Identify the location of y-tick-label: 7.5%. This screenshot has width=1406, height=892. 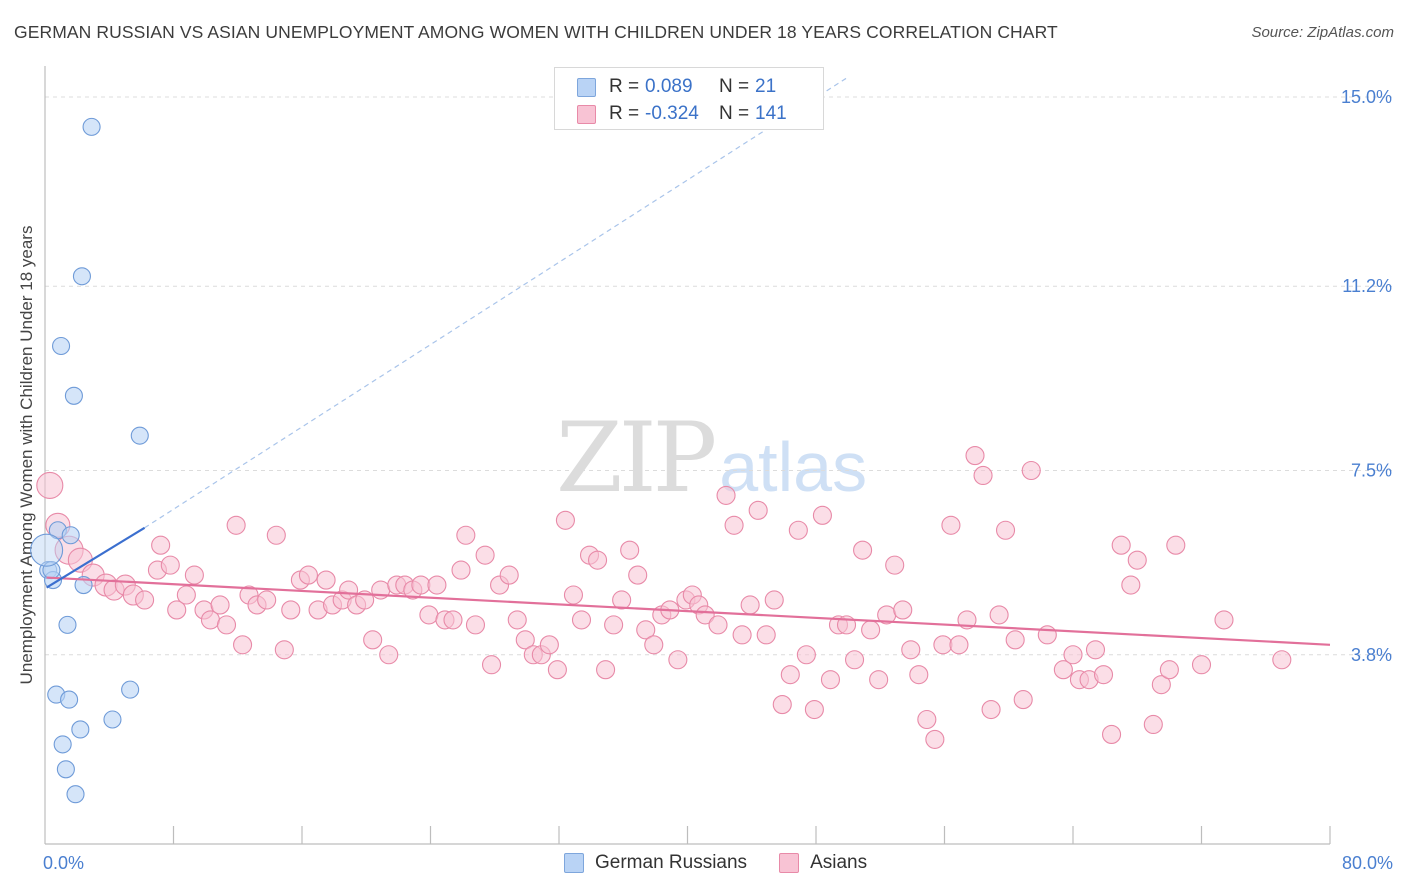
(1371, 471).